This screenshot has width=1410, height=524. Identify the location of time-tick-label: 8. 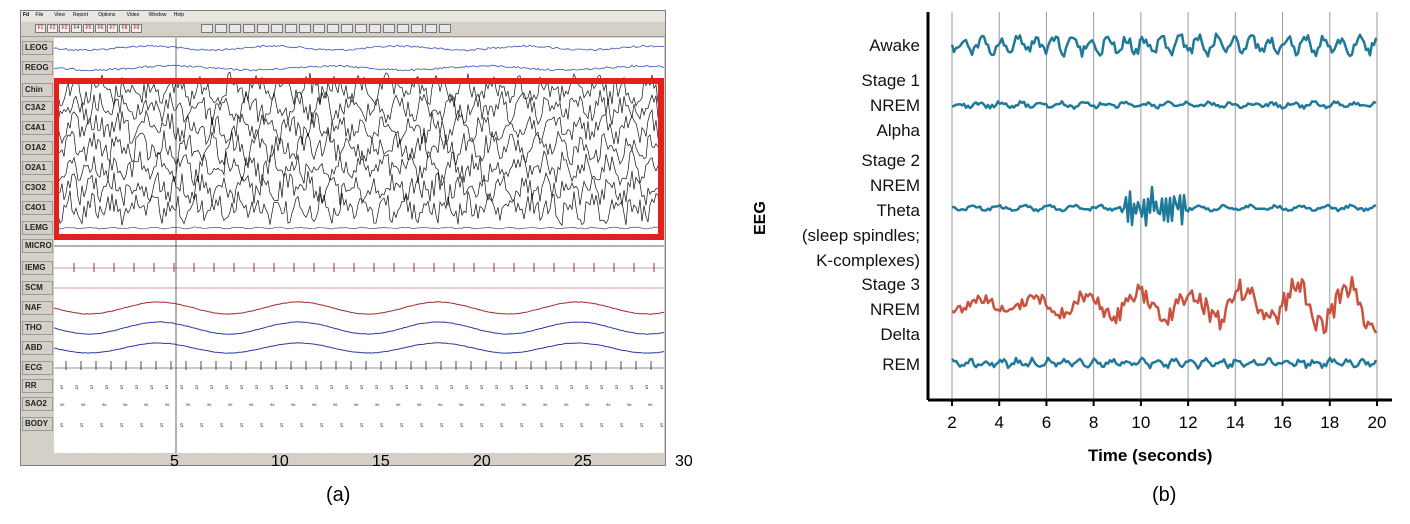
(1093, 422).